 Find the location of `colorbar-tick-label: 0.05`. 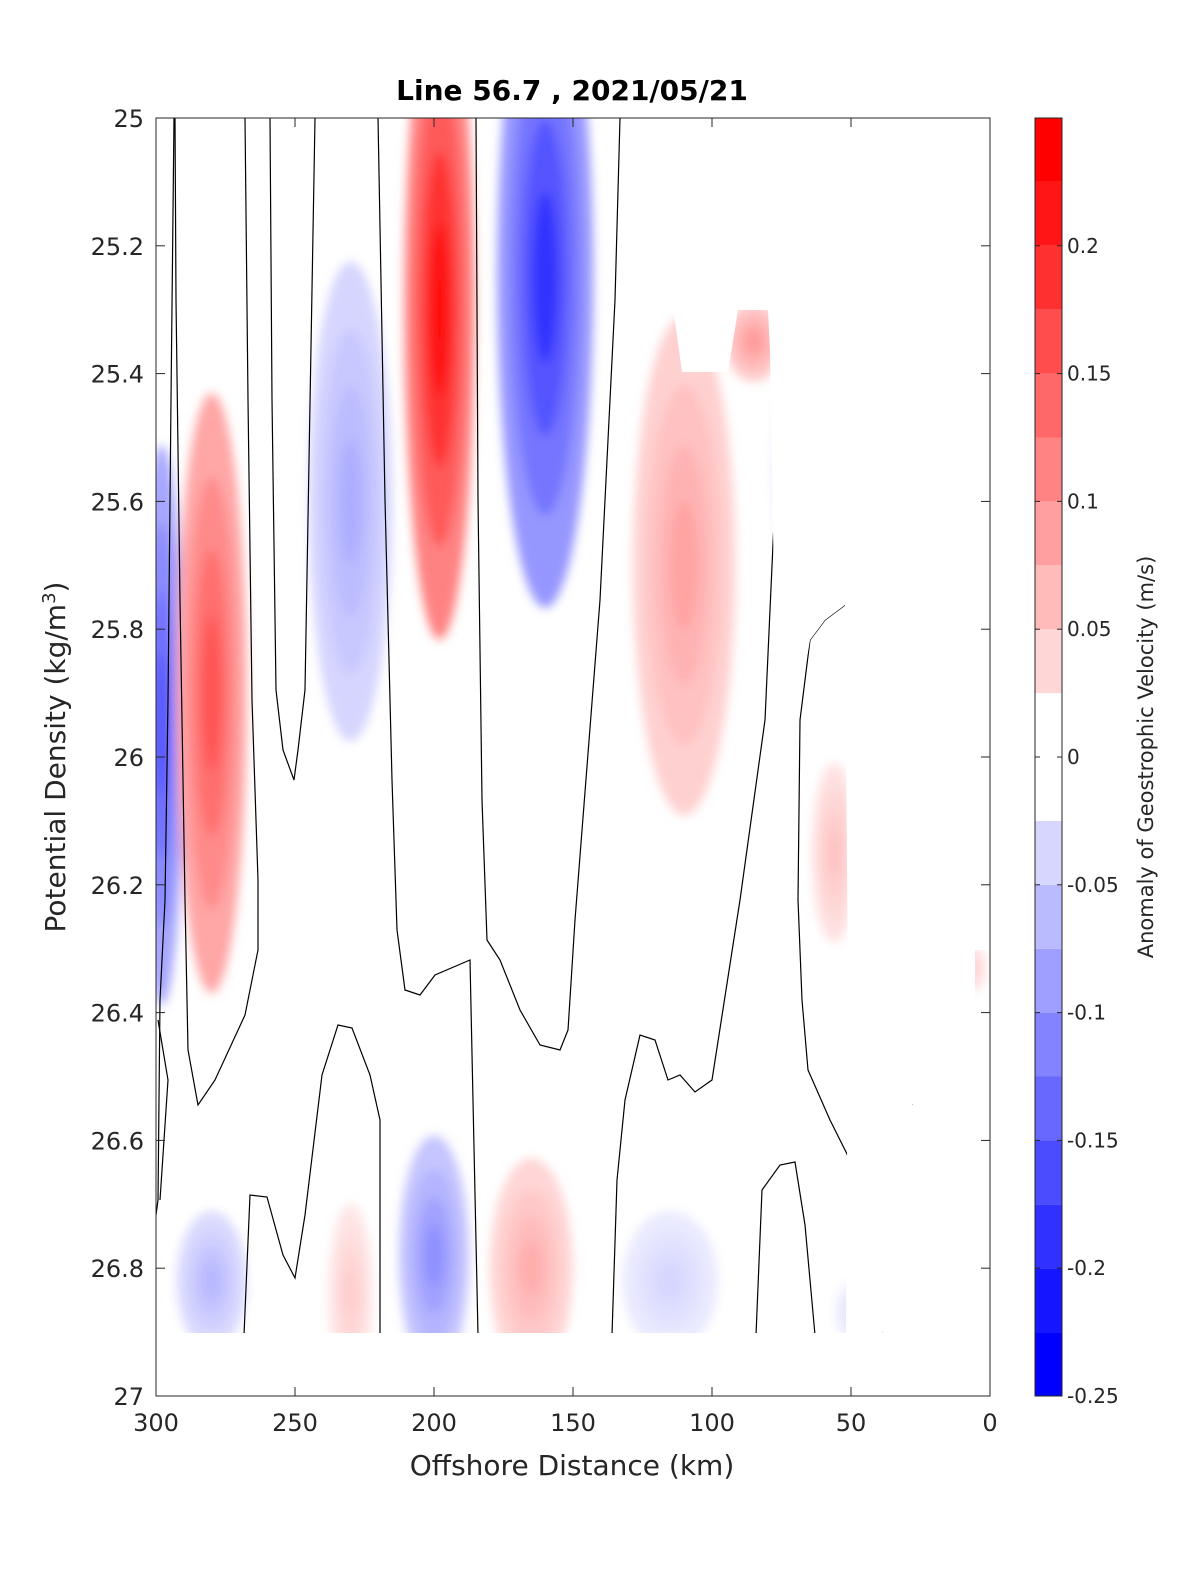

colorbar-tick-label: 0.05 is located at coordinates (1089, 629).